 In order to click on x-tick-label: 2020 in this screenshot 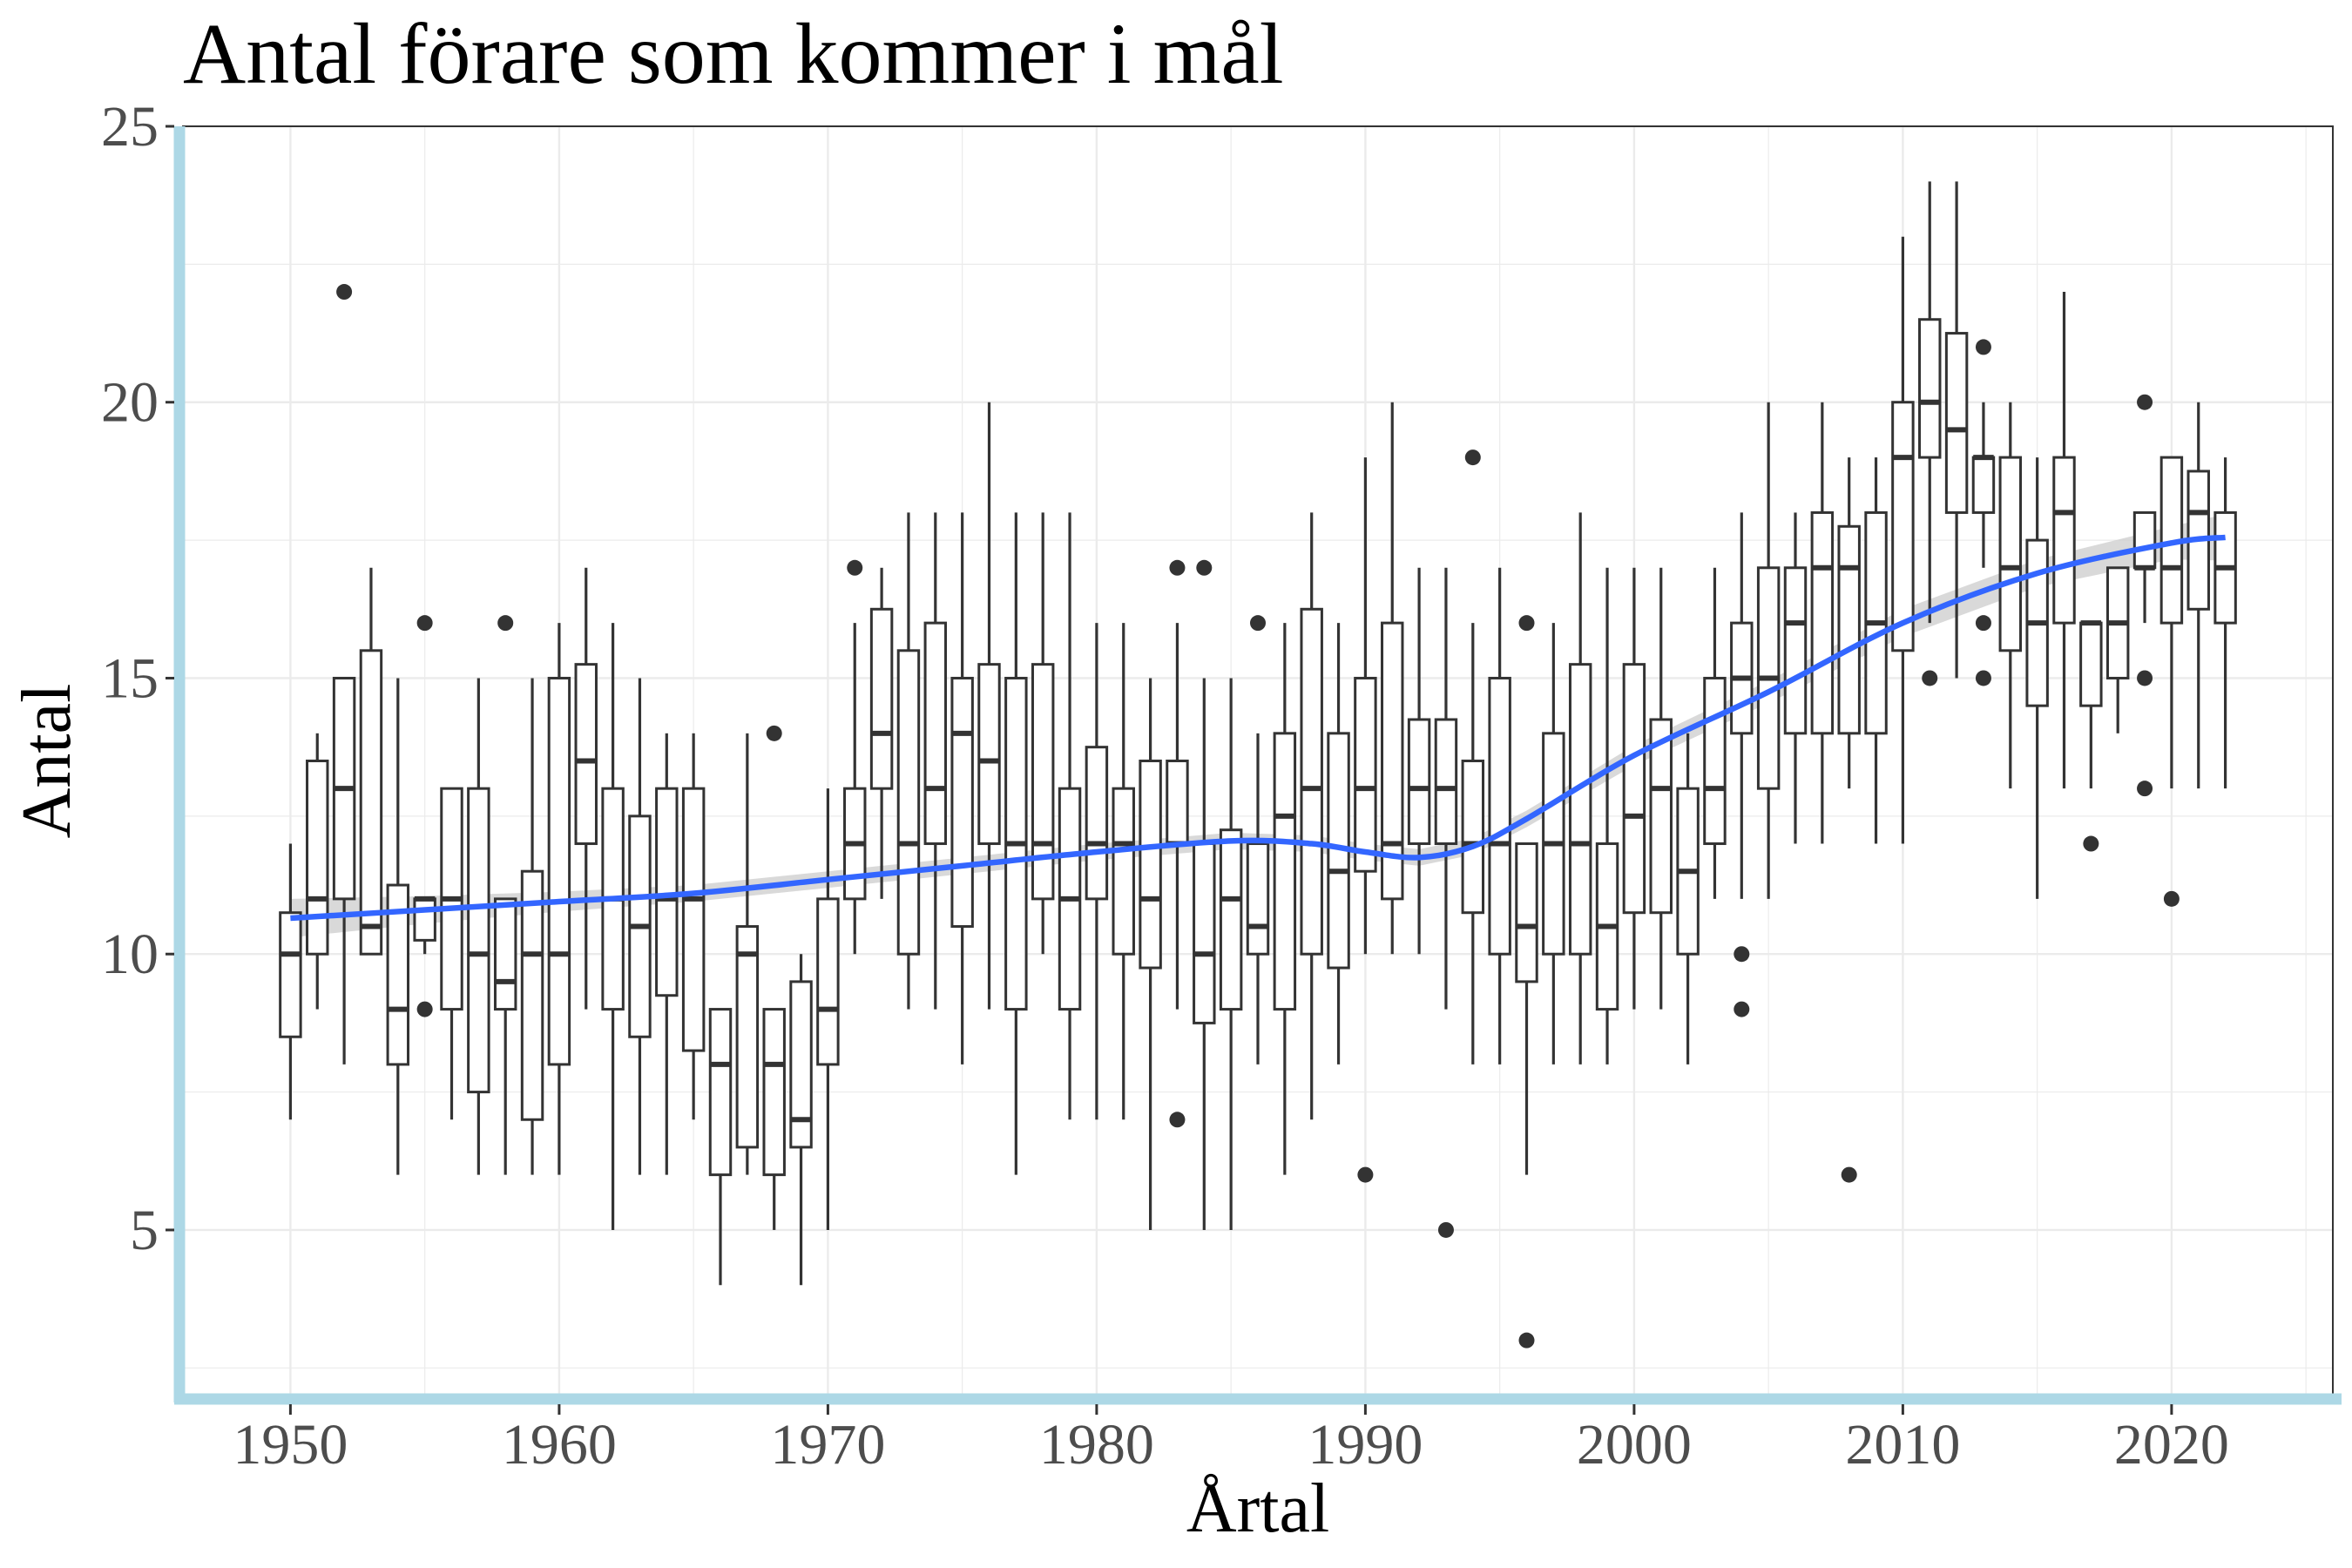, I will do `click(2171, 1445)`.